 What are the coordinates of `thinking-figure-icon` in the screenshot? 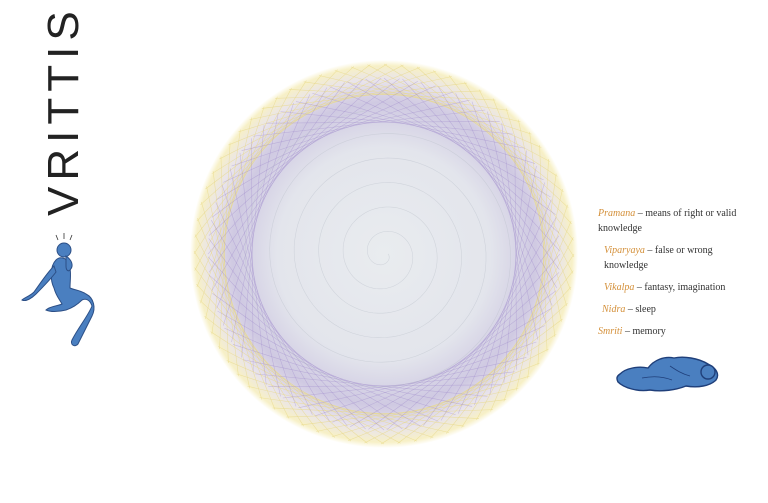 It's located at (58, 290).